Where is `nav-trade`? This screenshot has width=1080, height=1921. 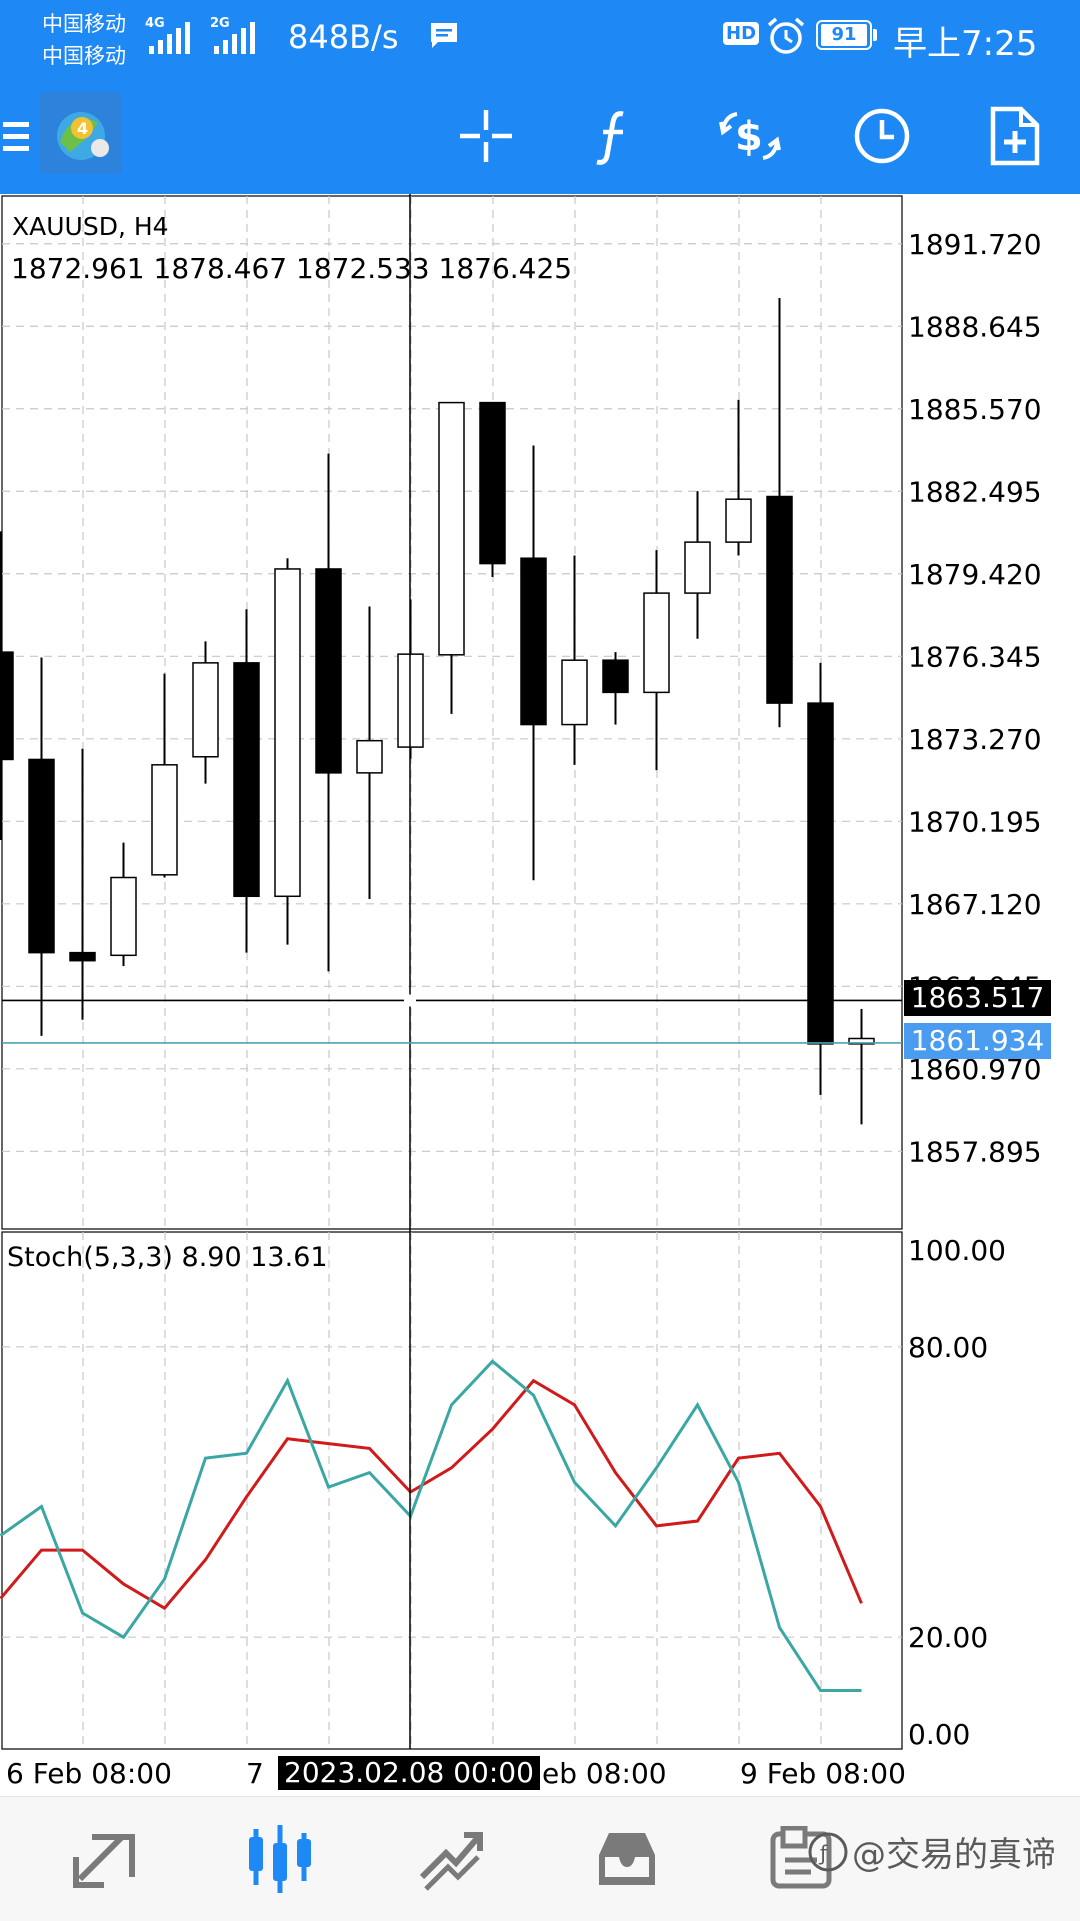 nav-trade is located at coordinates (452, 1859).